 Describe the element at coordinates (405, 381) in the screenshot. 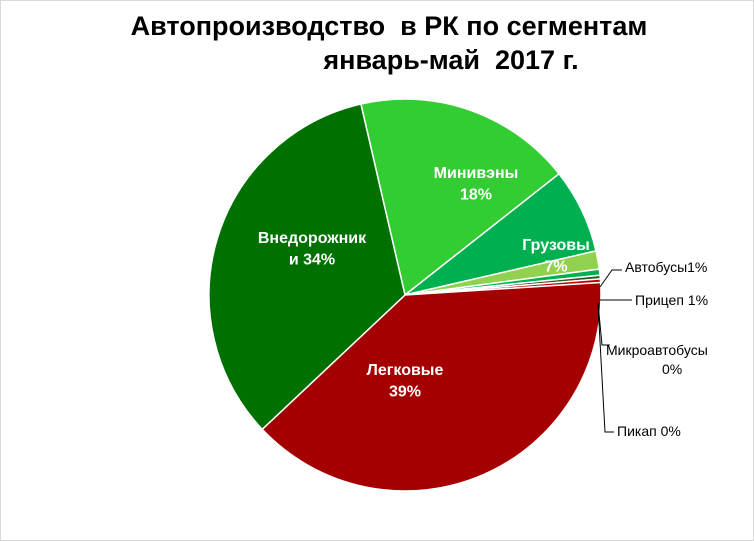

I see `slice-label-7: Легковые 39%` at that location.